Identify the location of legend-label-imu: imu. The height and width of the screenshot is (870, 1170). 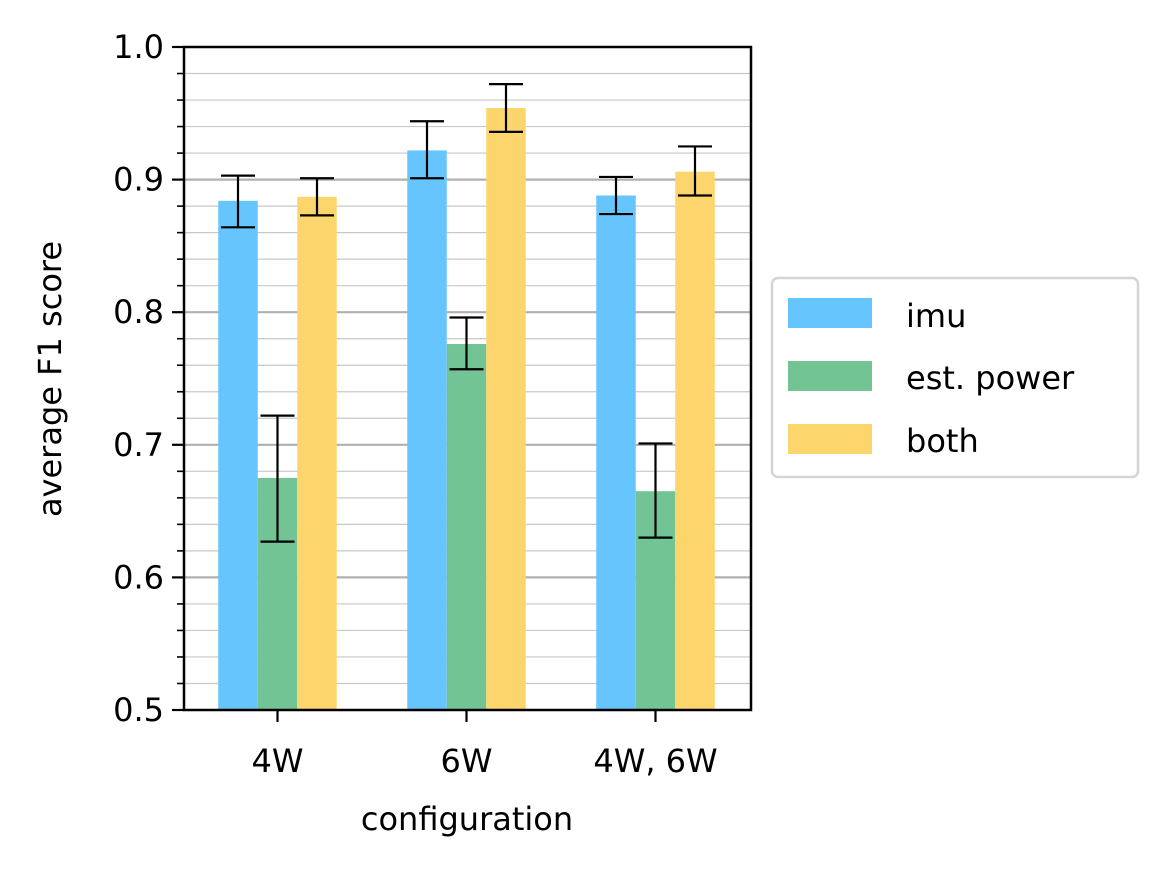
(936, 316).